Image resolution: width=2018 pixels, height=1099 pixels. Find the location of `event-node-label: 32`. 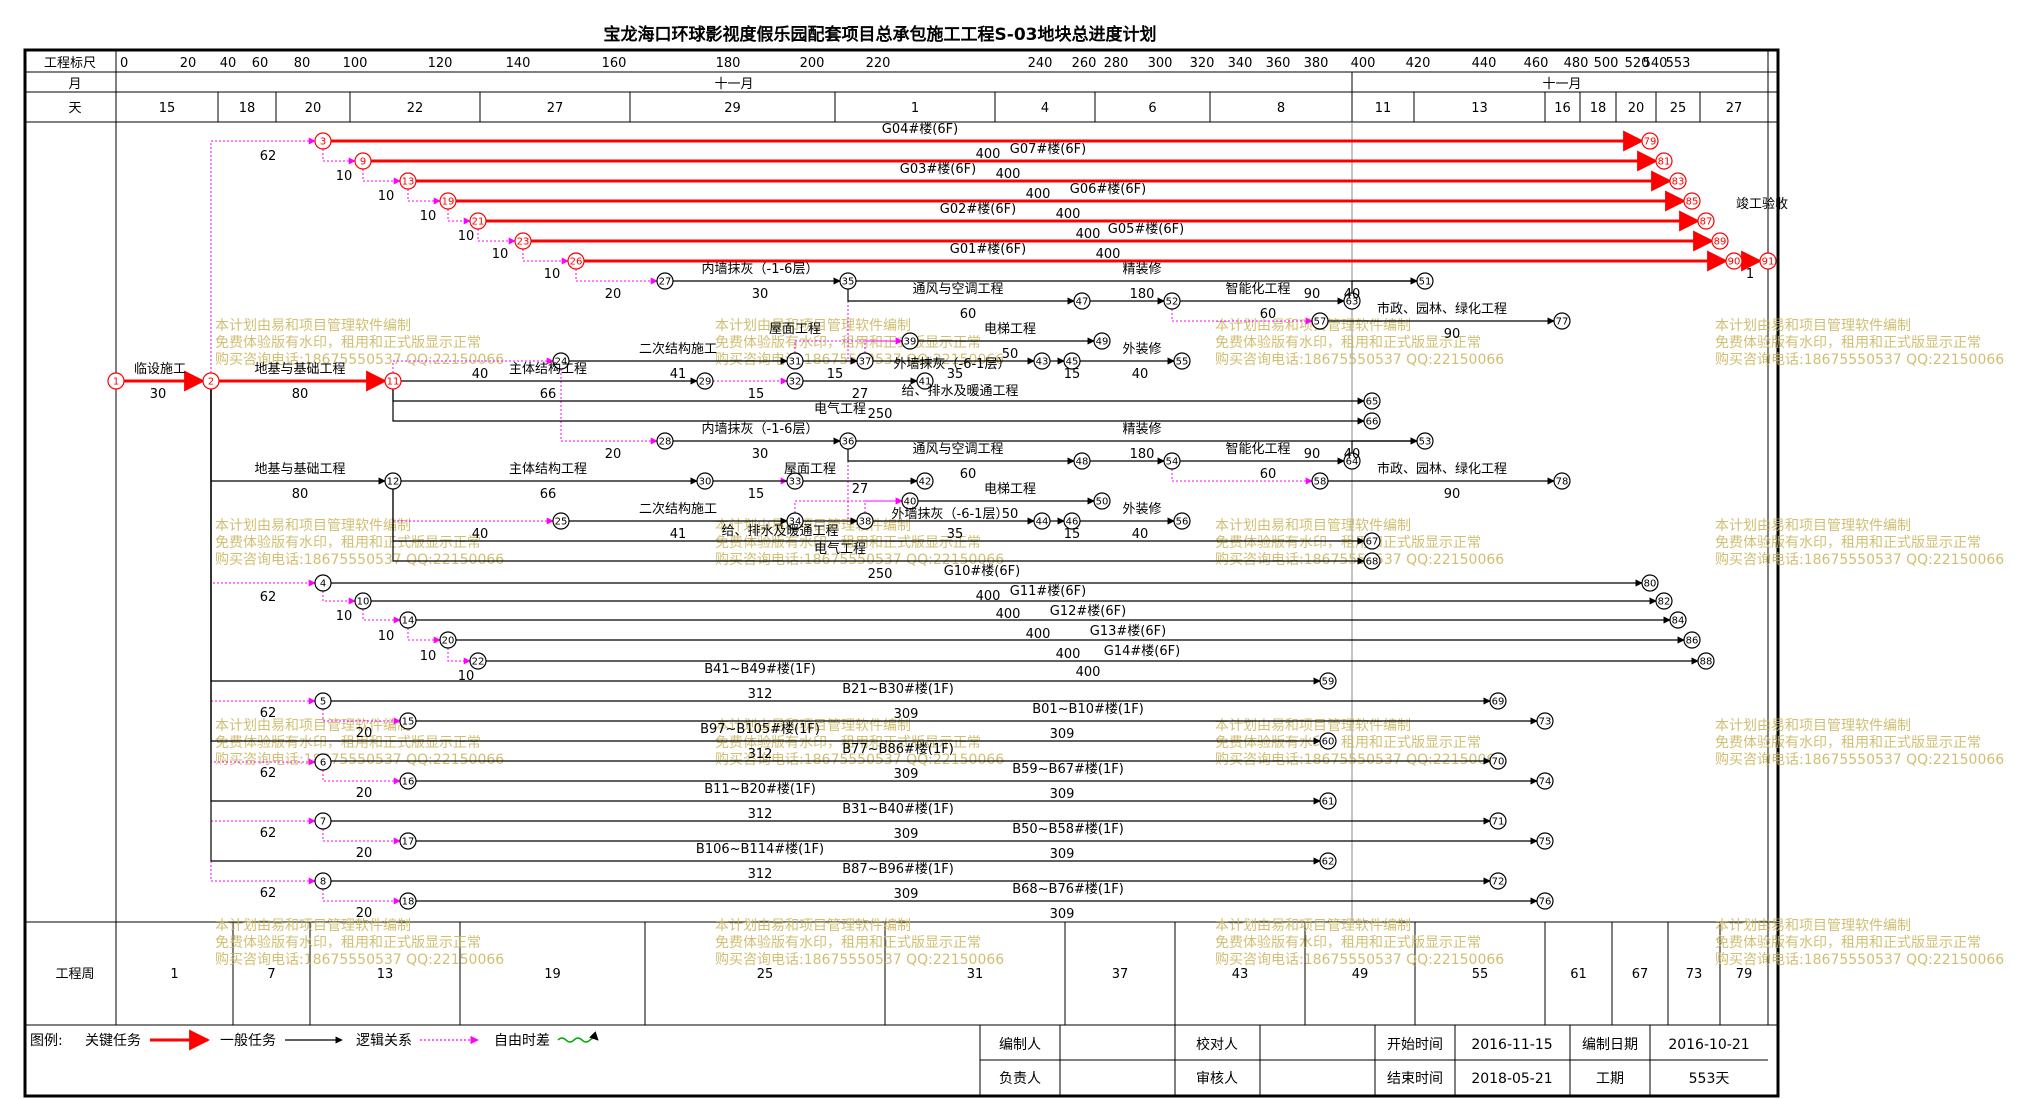

event-node-label: 32 is located at coordinates (795, 382).